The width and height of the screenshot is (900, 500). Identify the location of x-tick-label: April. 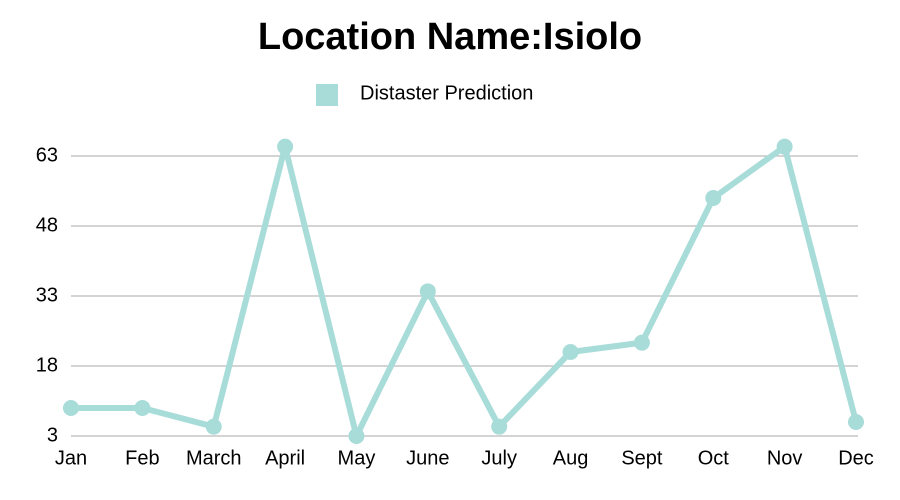
(285, 458).